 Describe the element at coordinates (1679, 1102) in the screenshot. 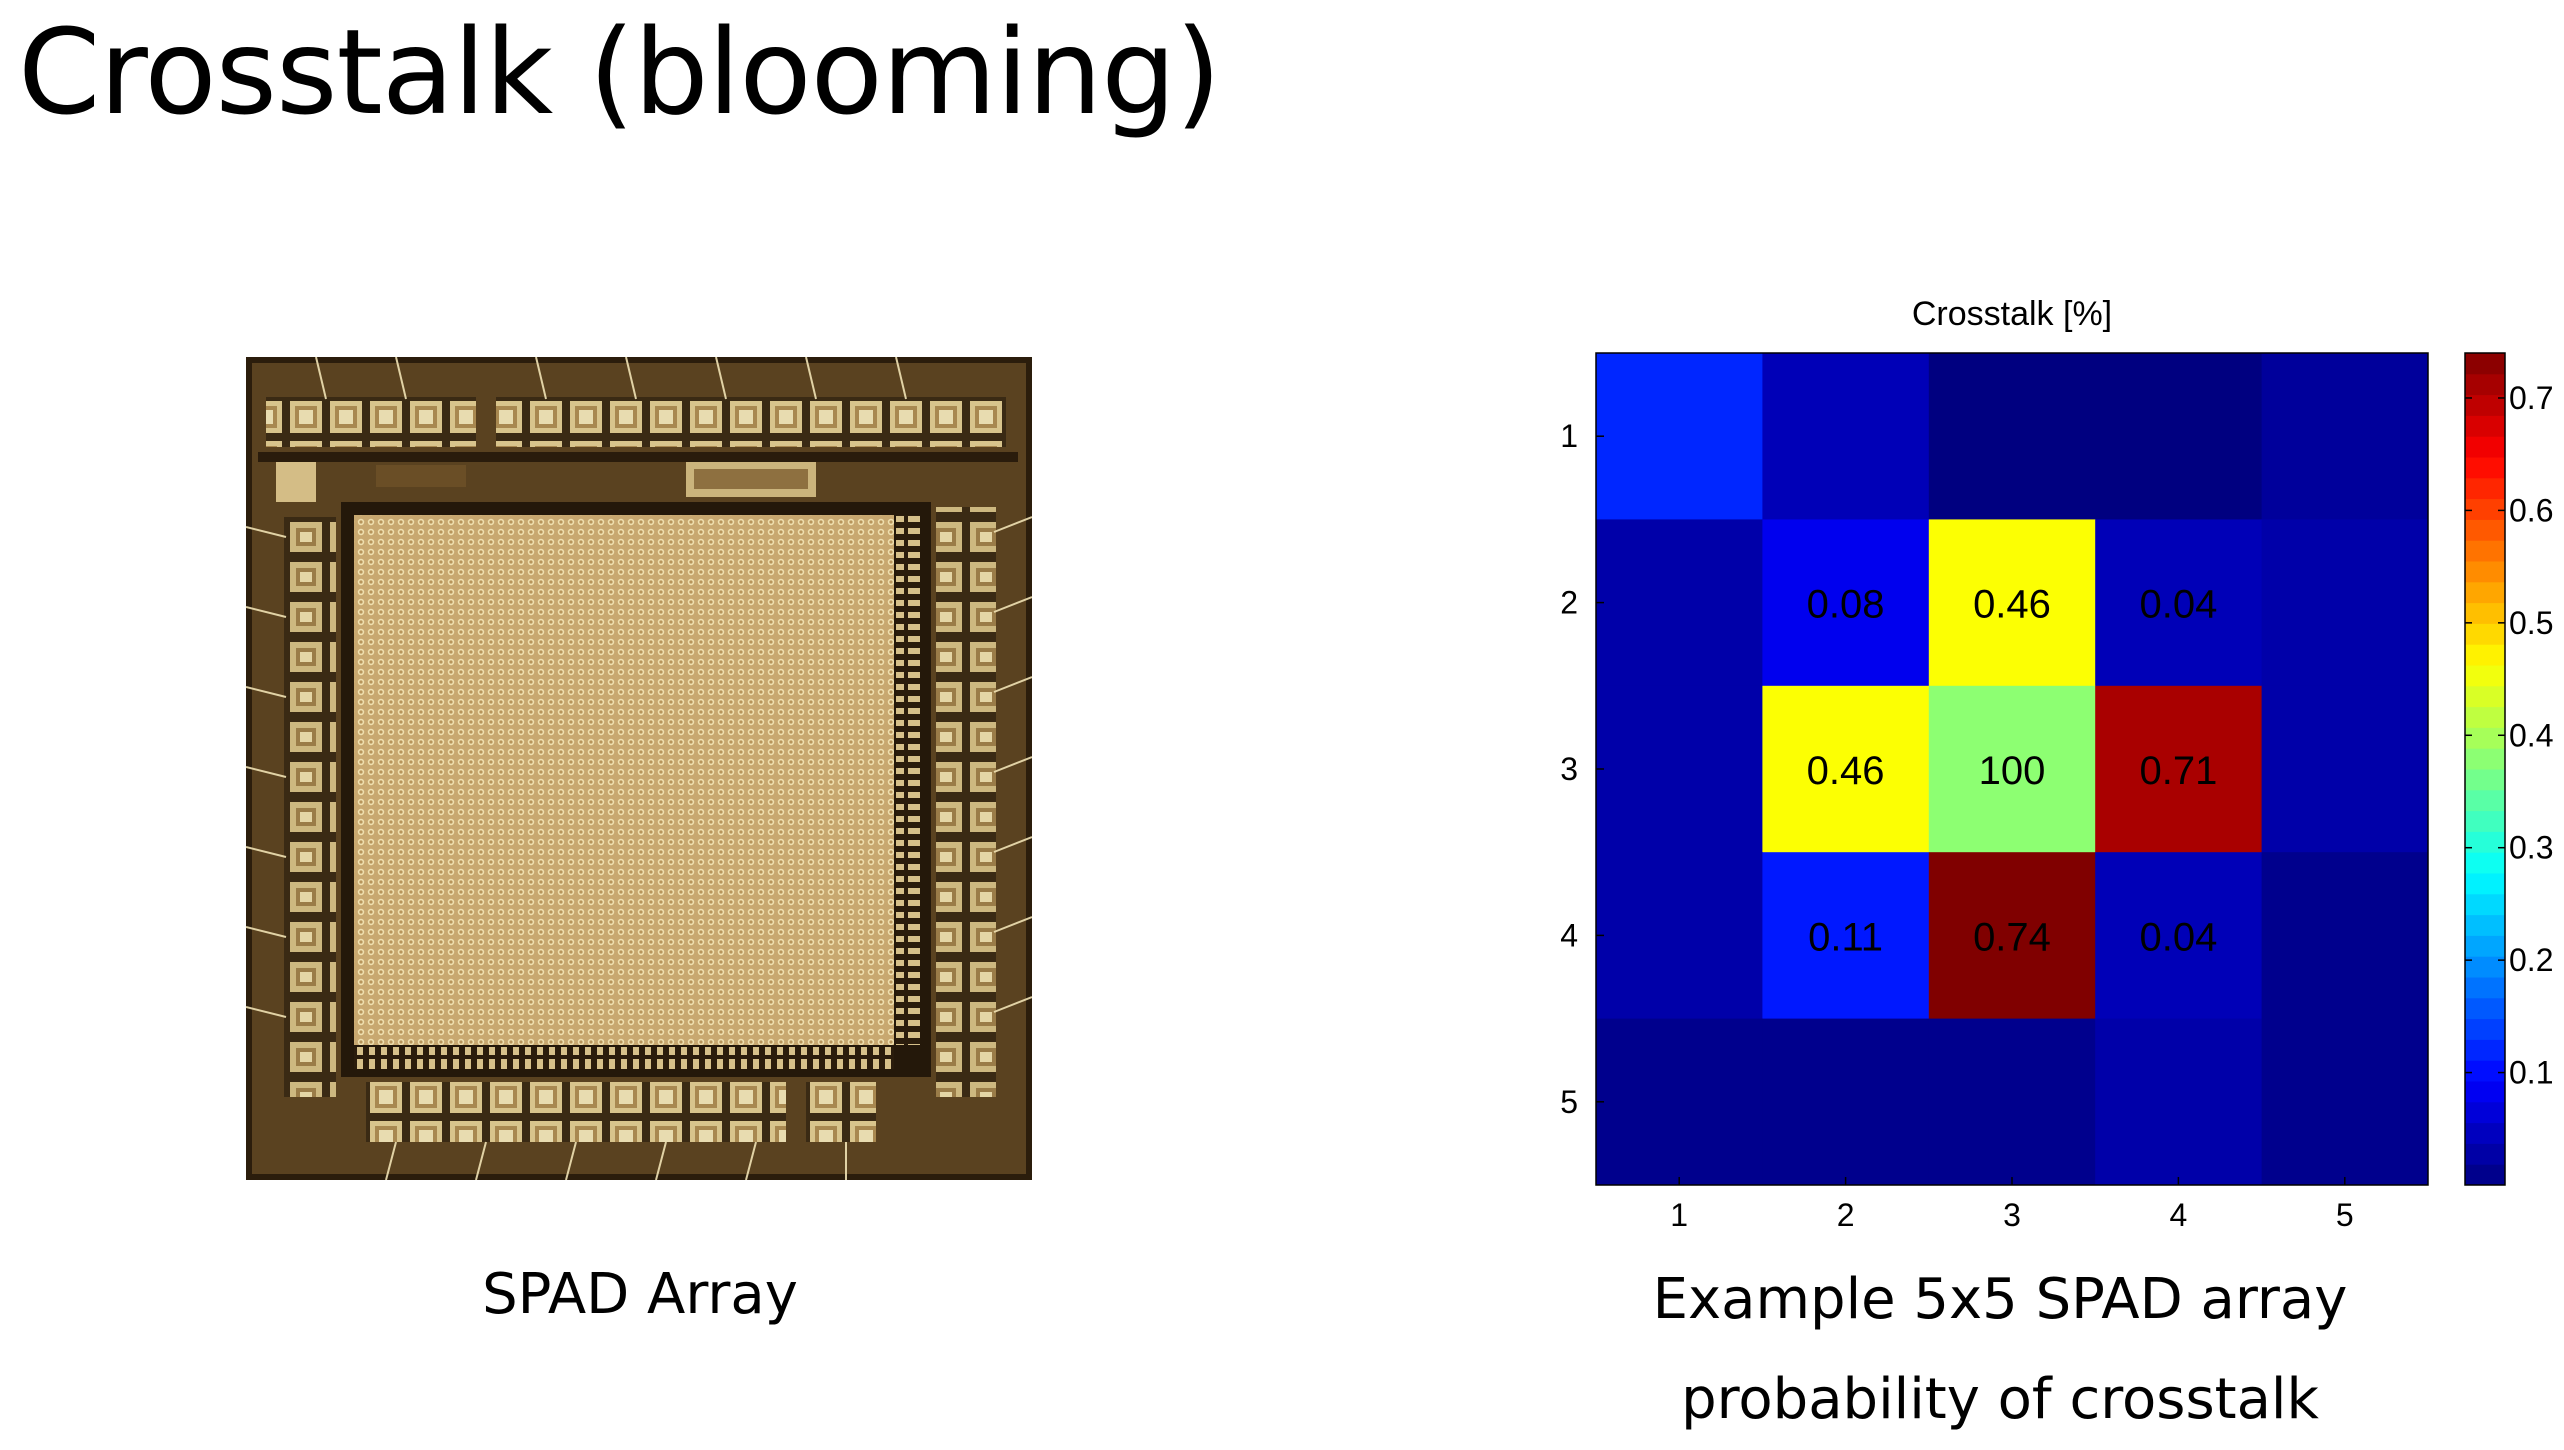

I see `heatmap-cell-r5-c1` at that location.